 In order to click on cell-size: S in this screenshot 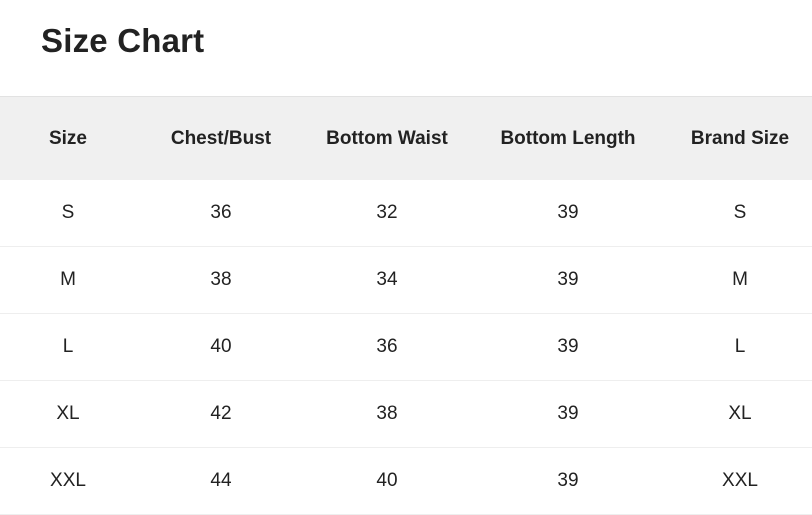, I will do `click(68, 213)`.